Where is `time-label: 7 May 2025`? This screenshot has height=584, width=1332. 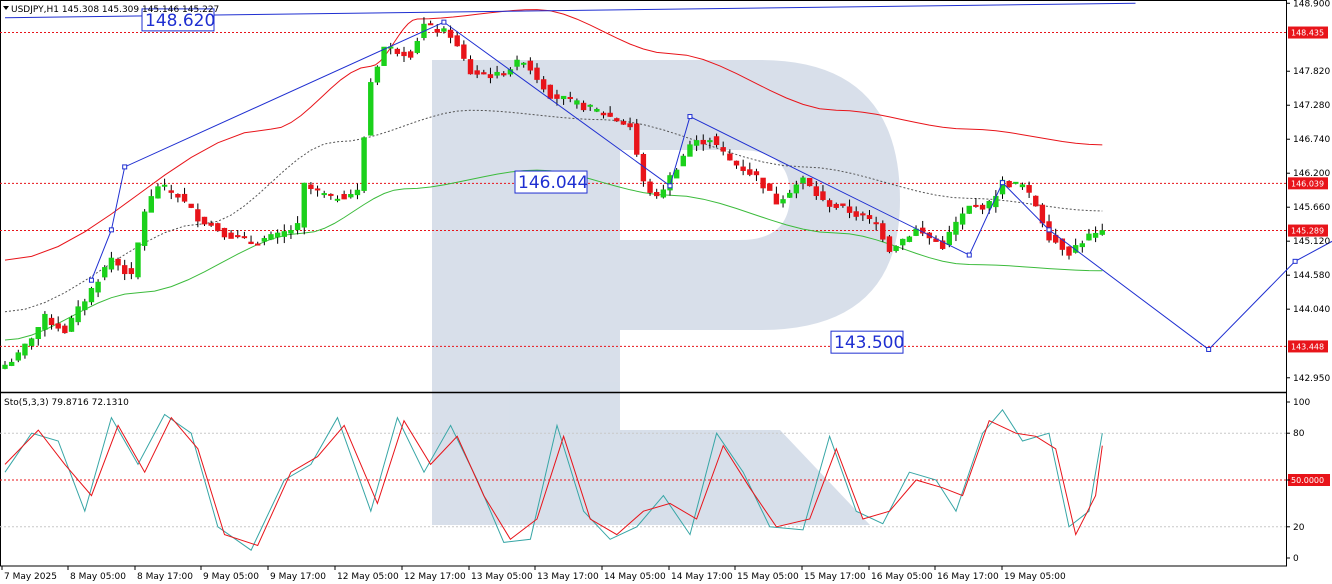 time-label: 7 May 2025 is located at coordinates (30, 577).